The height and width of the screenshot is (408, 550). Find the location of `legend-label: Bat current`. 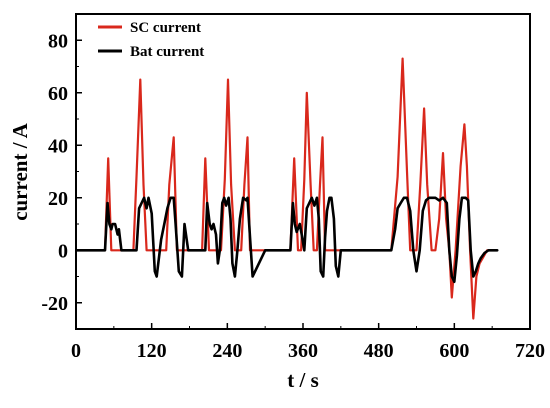

legend-label: Bat current is located at coordinates (167, 52).